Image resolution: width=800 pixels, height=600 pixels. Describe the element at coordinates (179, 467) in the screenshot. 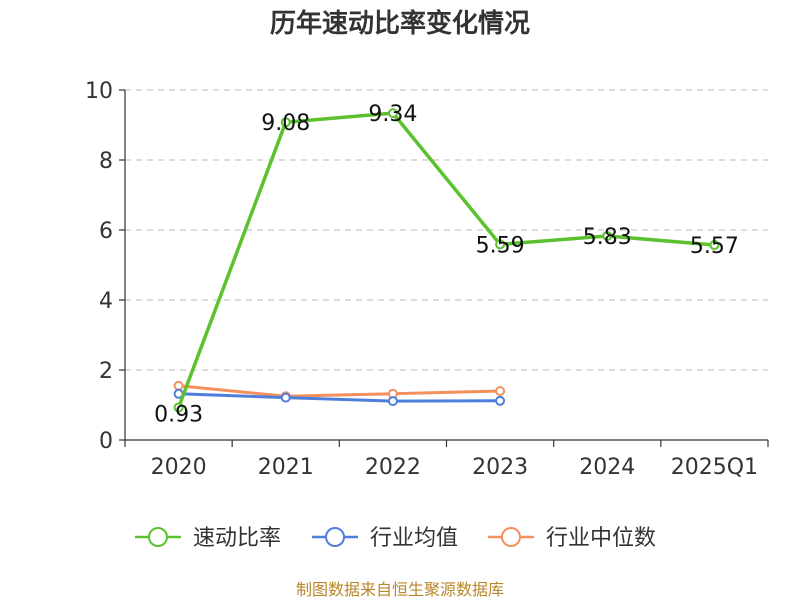

I see `x-tick-label: 2020` at that location.